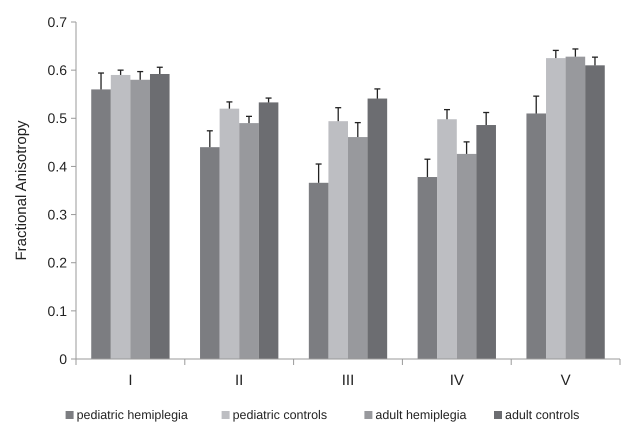 The image size is (636, 437). What do you see at coordinates (58, 214) in the screenshot?
I see `y-tick-label: 0.3` at bounding box center [58, 214].